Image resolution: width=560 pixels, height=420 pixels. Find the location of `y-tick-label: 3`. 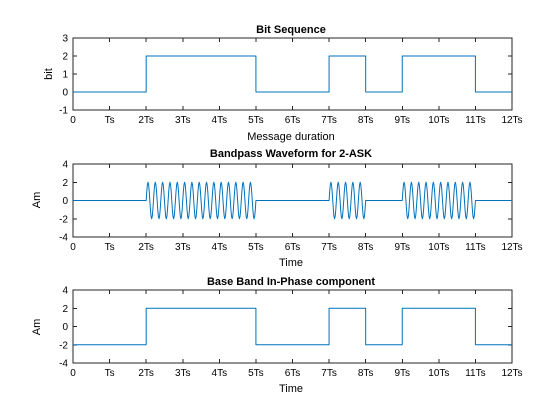

y-tick-label: 3 is located at coordinates (65, 39).